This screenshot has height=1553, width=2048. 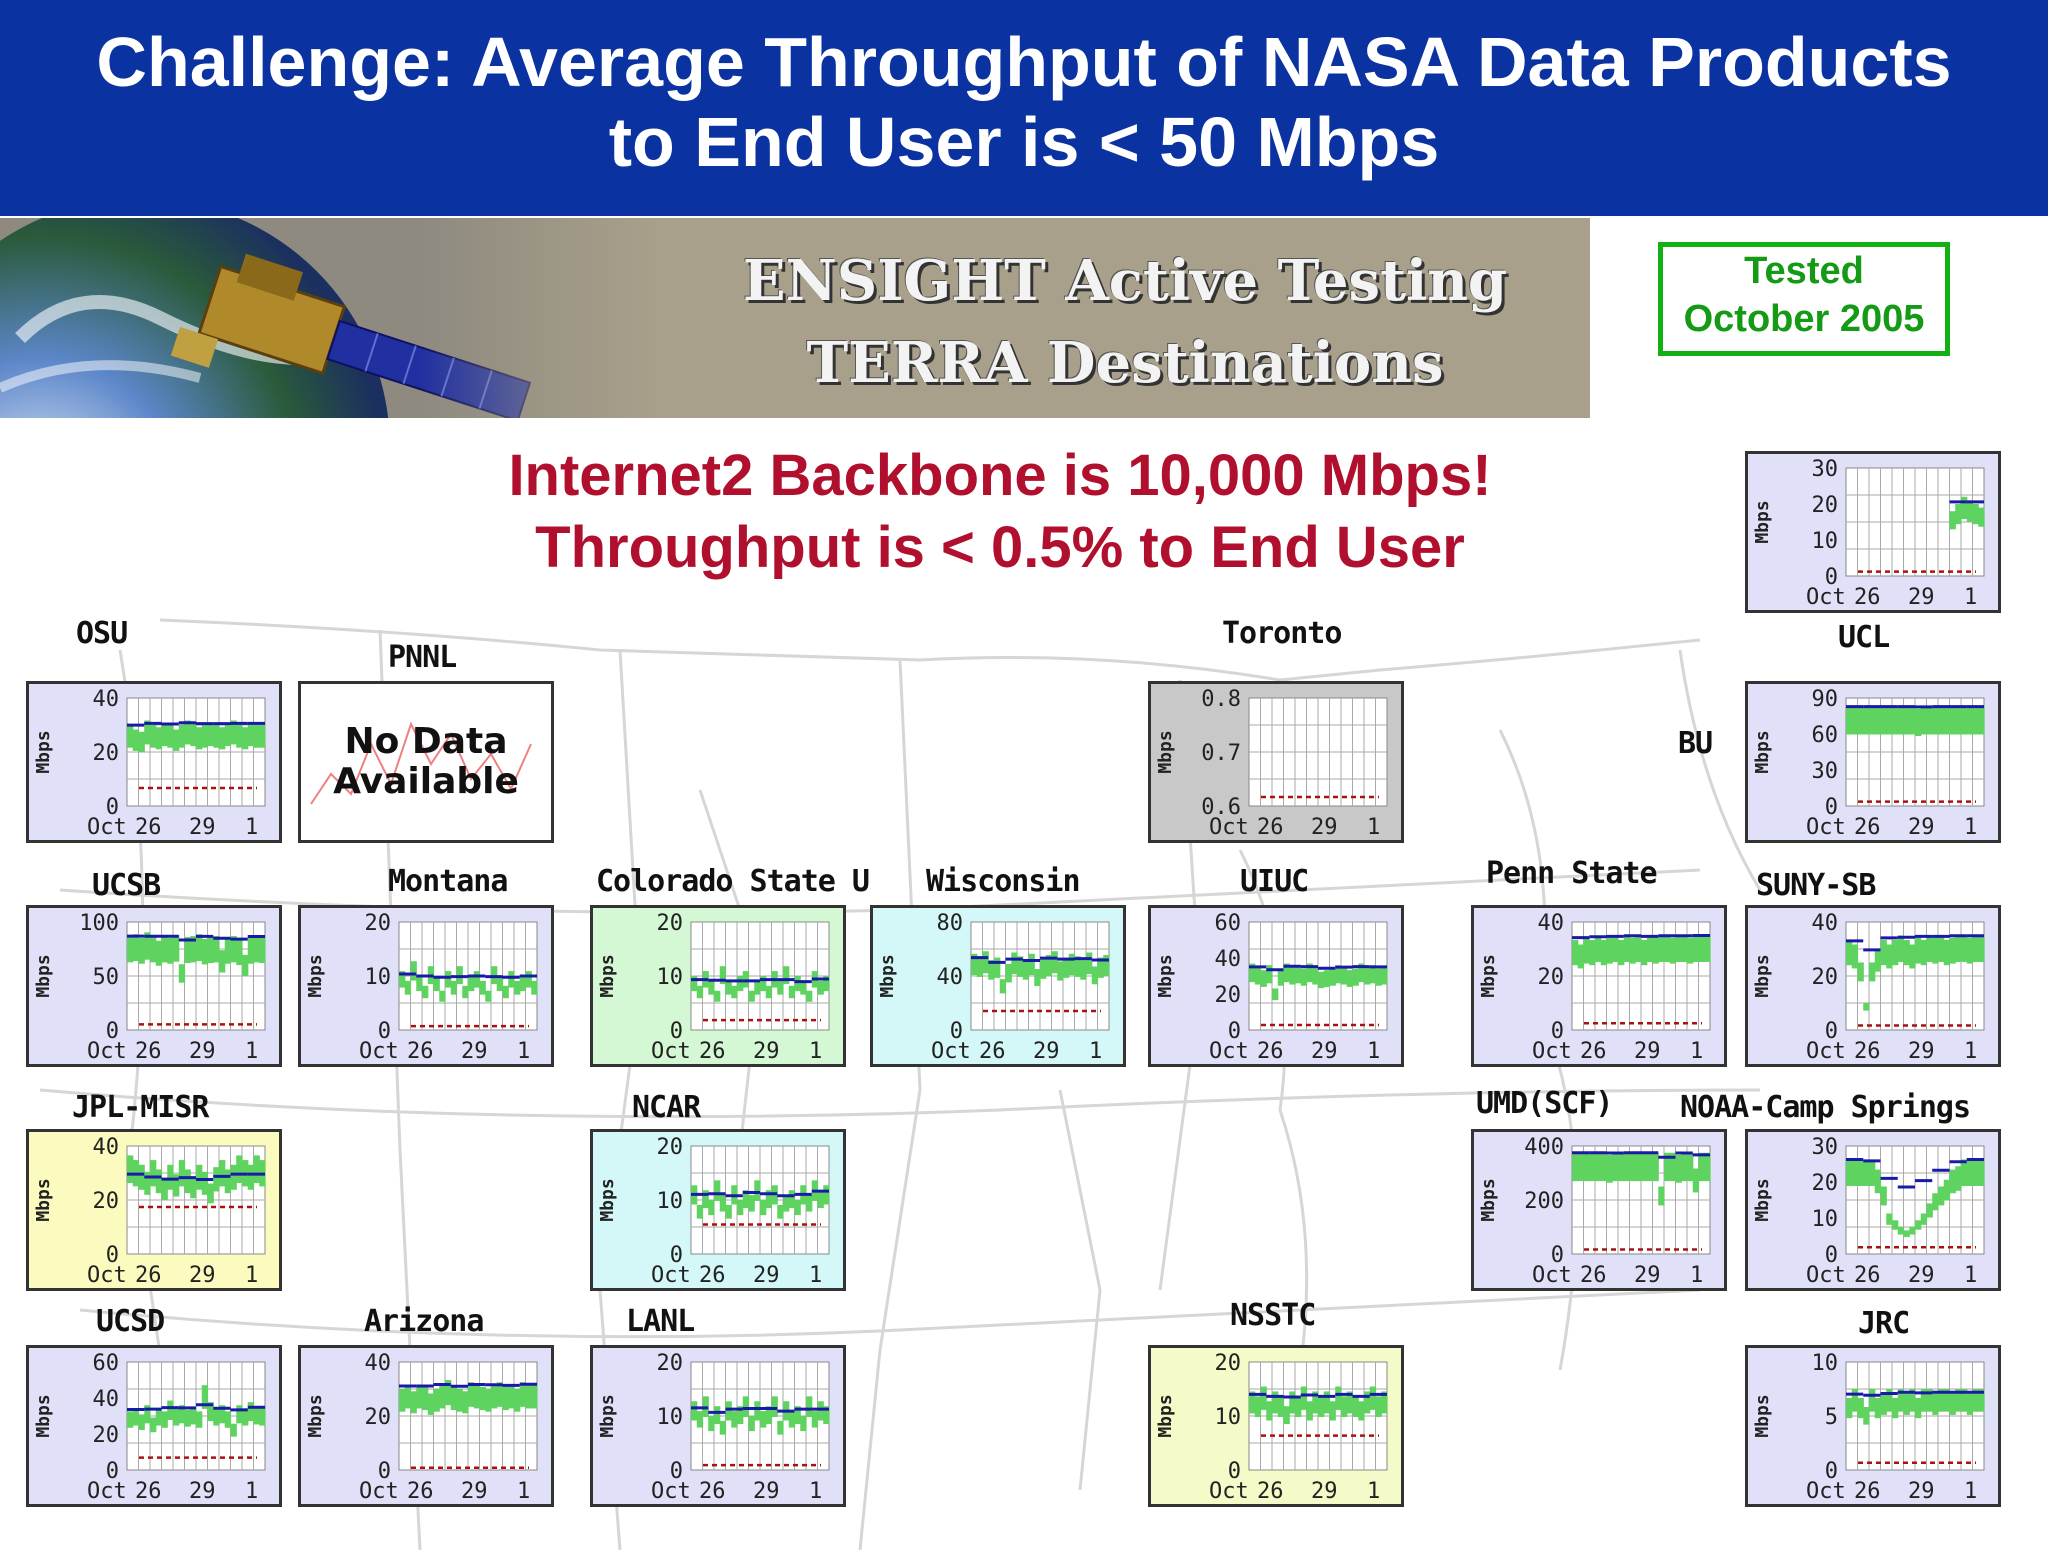 What do you see at coordinates (378, 923) in the screenshot?
I see `y-tick-label: 20` at bounding box center [378, 923].